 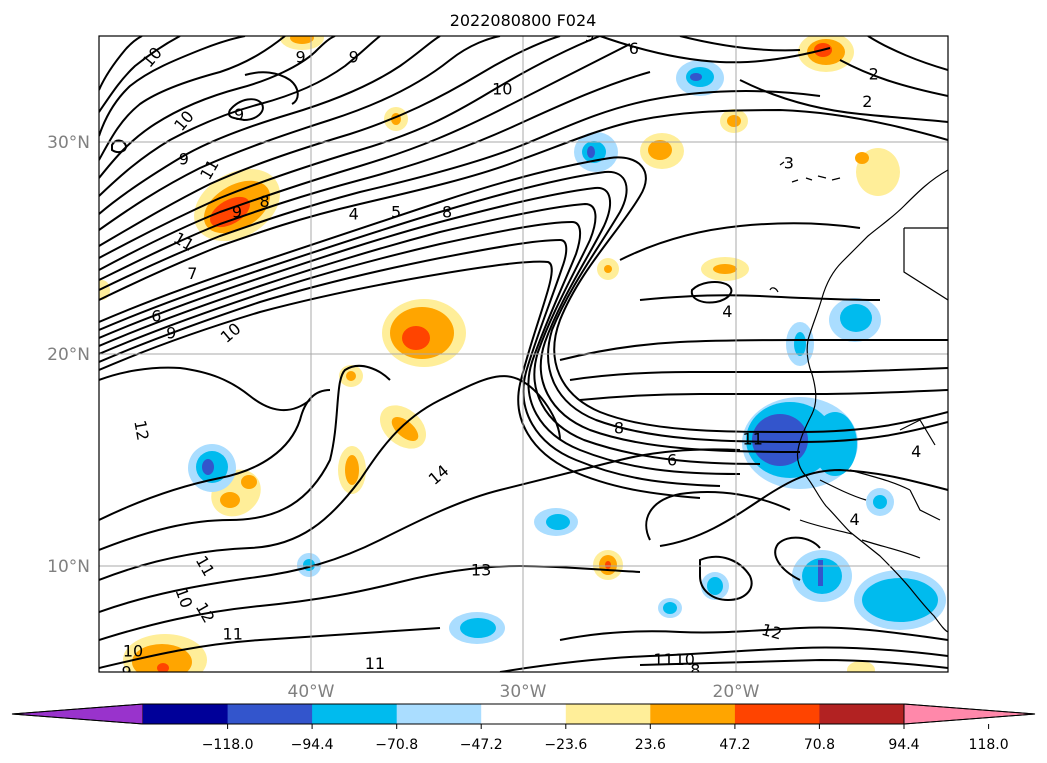 I want to click on lon-label-30w: 30°W, so click(x=523, y=692).